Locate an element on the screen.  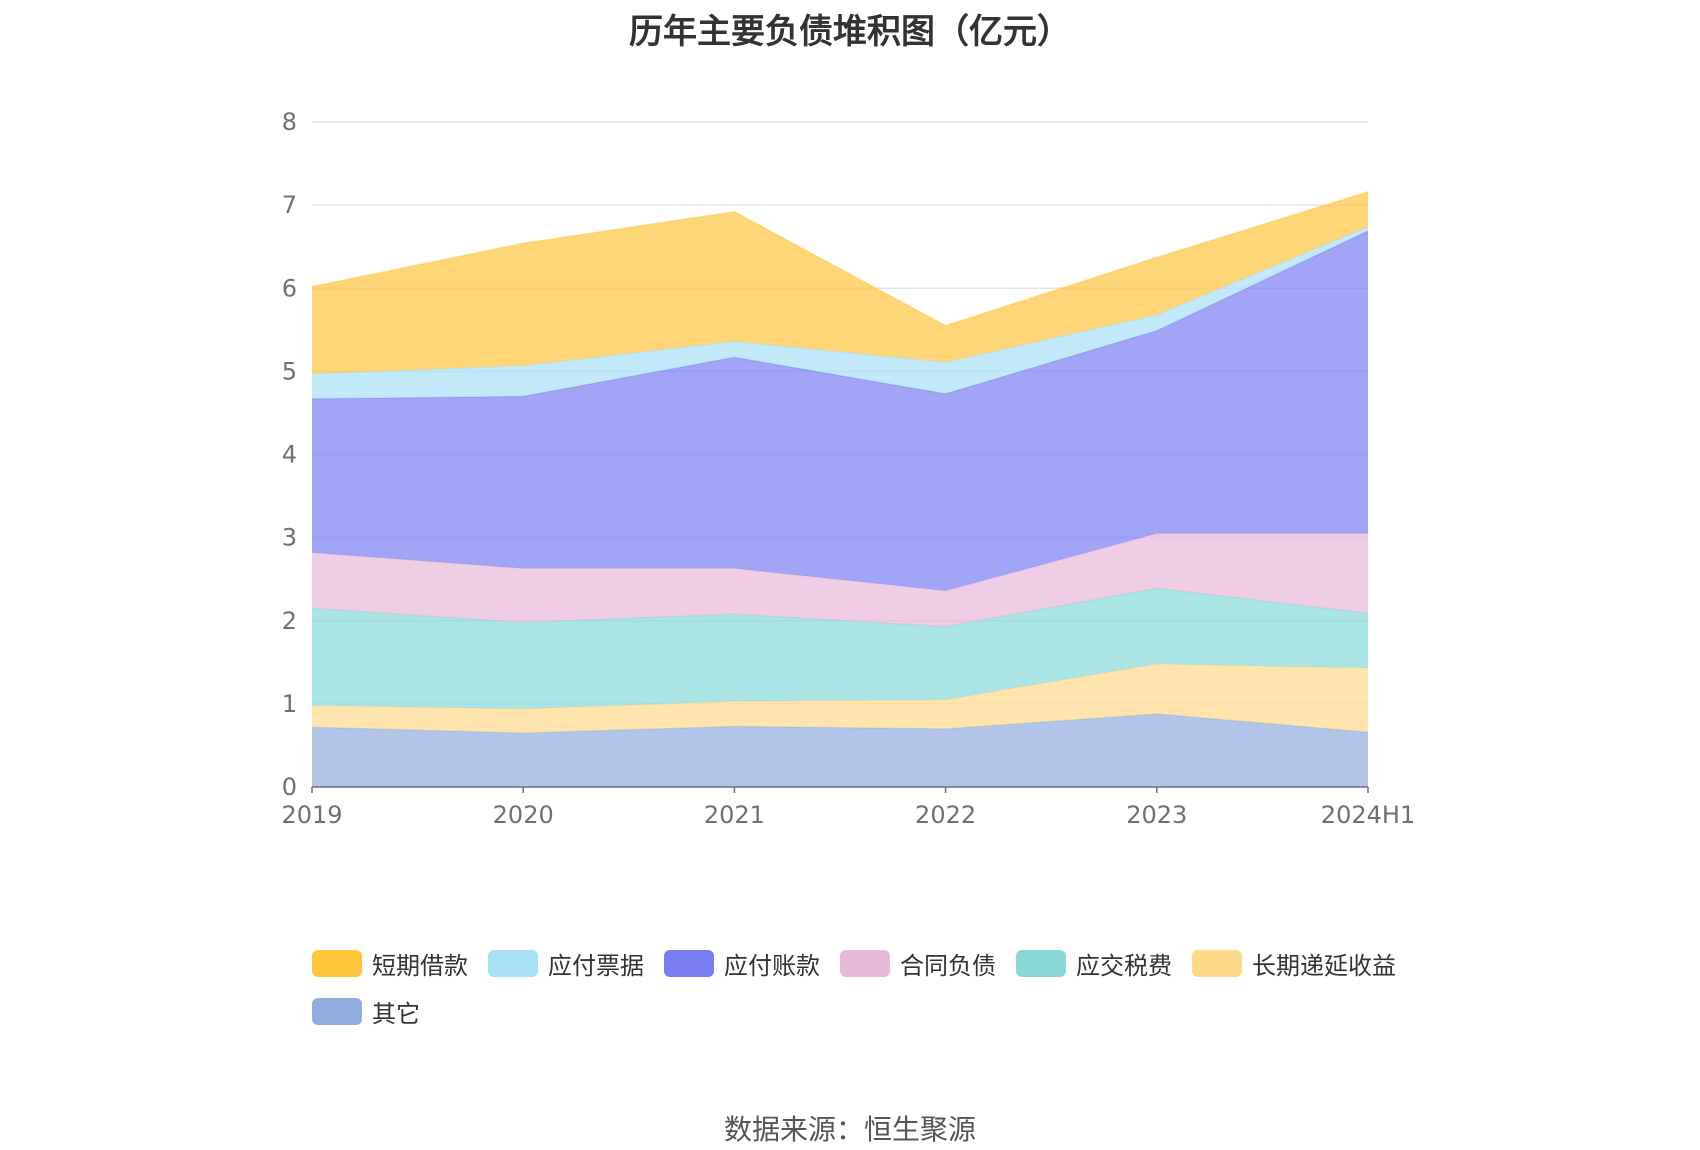
legend-item: 应付票据 is located at coordinates (566, 964).